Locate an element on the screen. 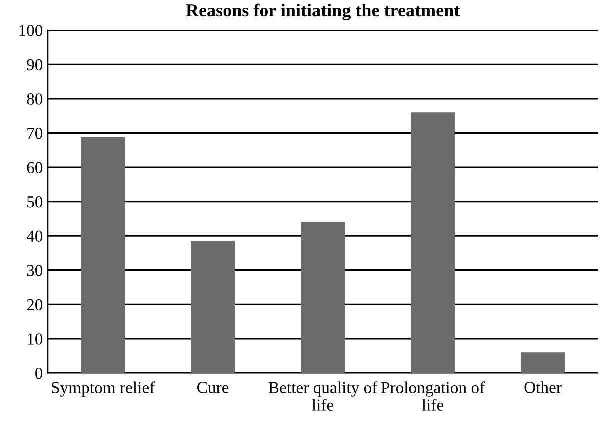 Image resolution: width=601 pixels, height=434 pixels. x-tick-label: Better quality of life is located at coordinates (323, 396).